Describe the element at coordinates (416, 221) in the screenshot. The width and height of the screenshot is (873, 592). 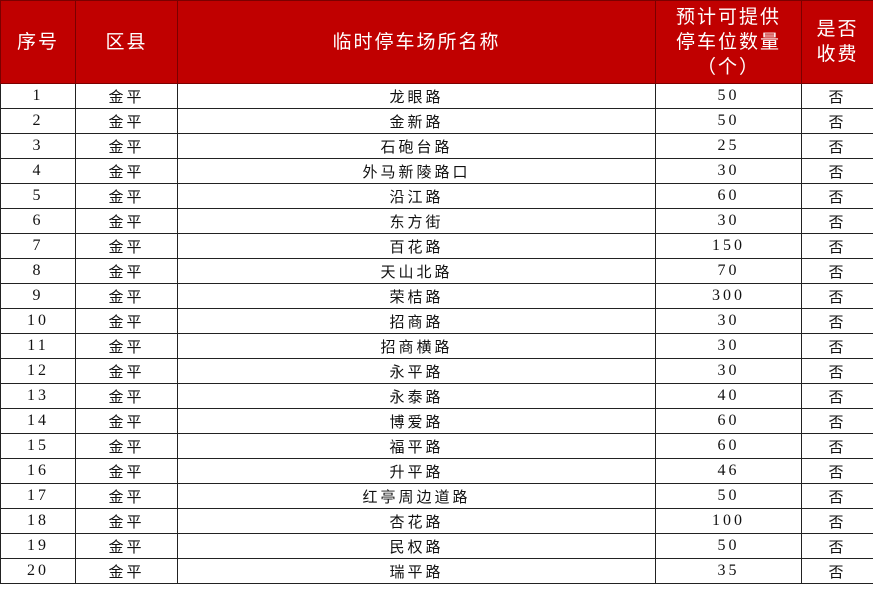
I see `cell-name: 东方街` at that location.